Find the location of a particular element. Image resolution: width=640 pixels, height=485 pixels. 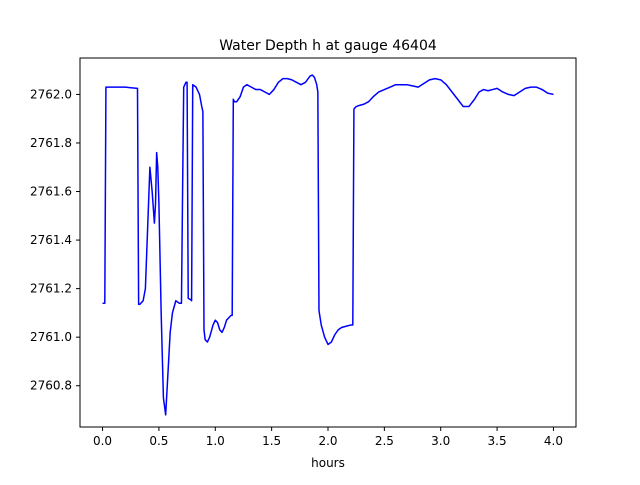

y-tick-label: 2761.2 is located at coordinates (51, 289).